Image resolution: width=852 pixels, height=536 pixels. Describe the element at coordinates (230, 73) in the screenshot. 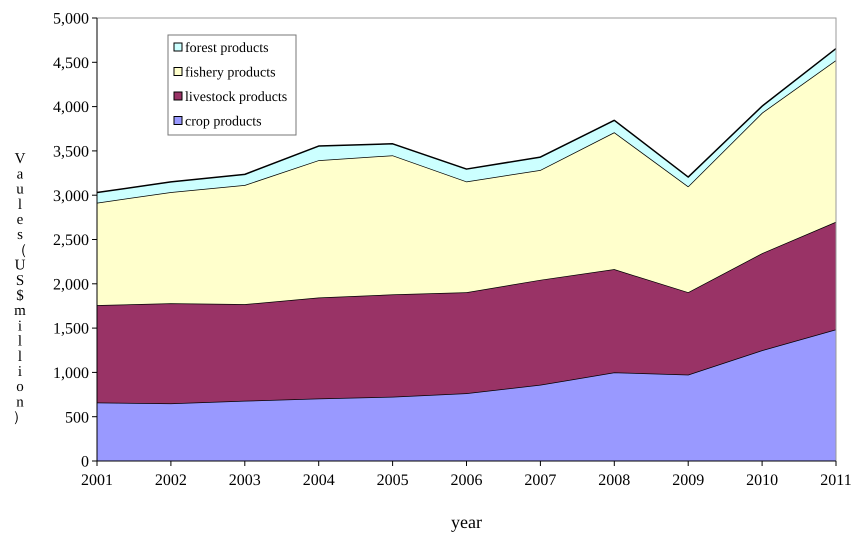

I see `legend-label: fishery products` at that location.